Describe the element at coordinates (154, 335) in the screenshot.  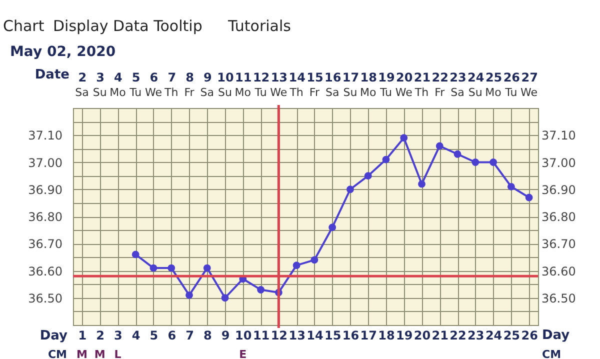
I see `x-tick-label: 5` at that location.